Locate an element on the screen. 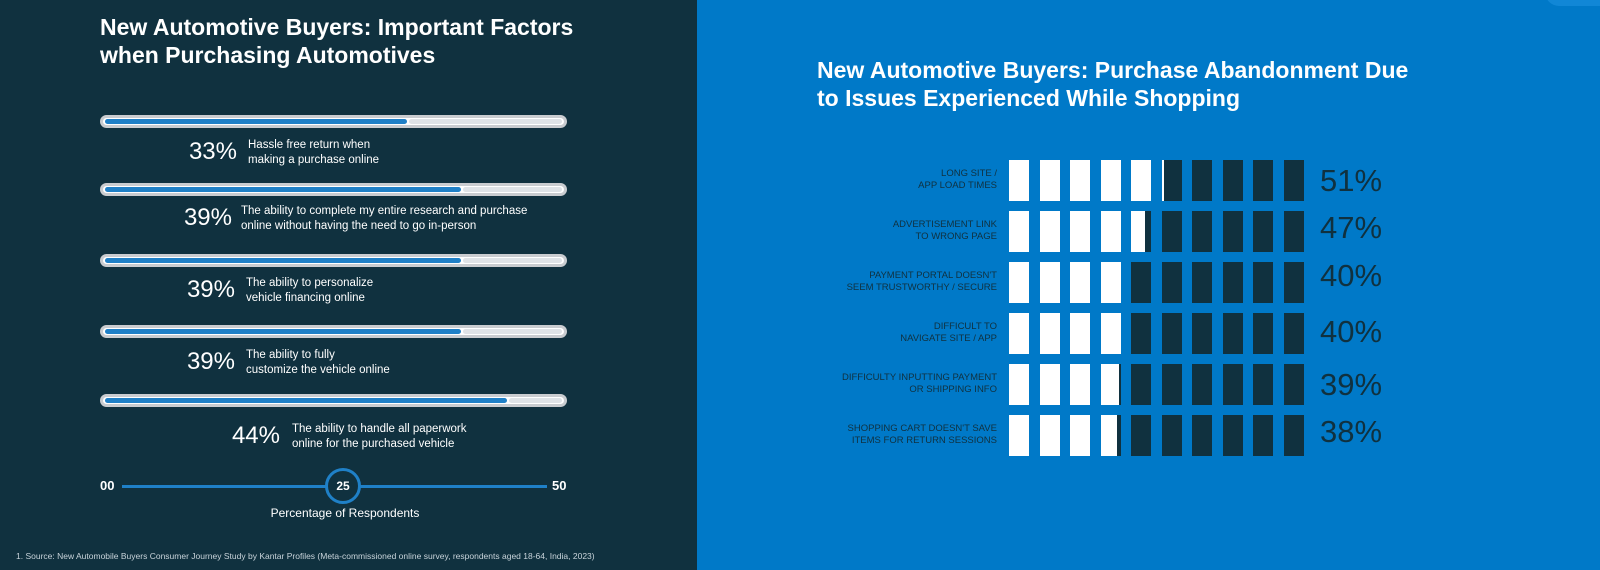 The image size is (1600, 570). factor-description-line: online for the purchased vehicle is located at coordinates (373, 444).